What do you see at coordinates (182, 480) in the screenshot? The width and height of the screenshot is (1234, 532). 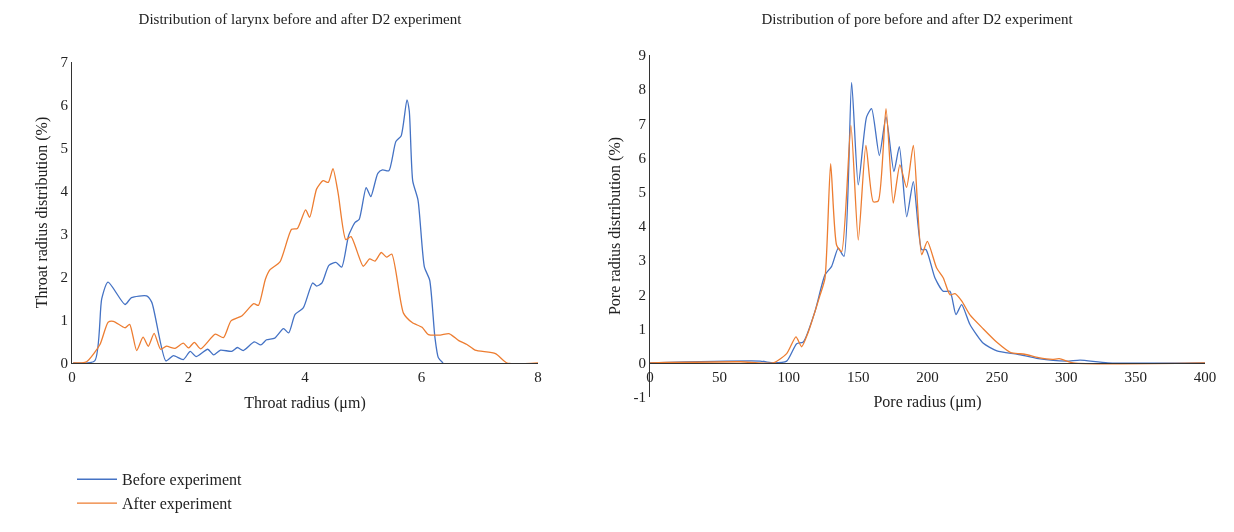 I see `legend-label: Before experiment` at bounding box center [182, 480].